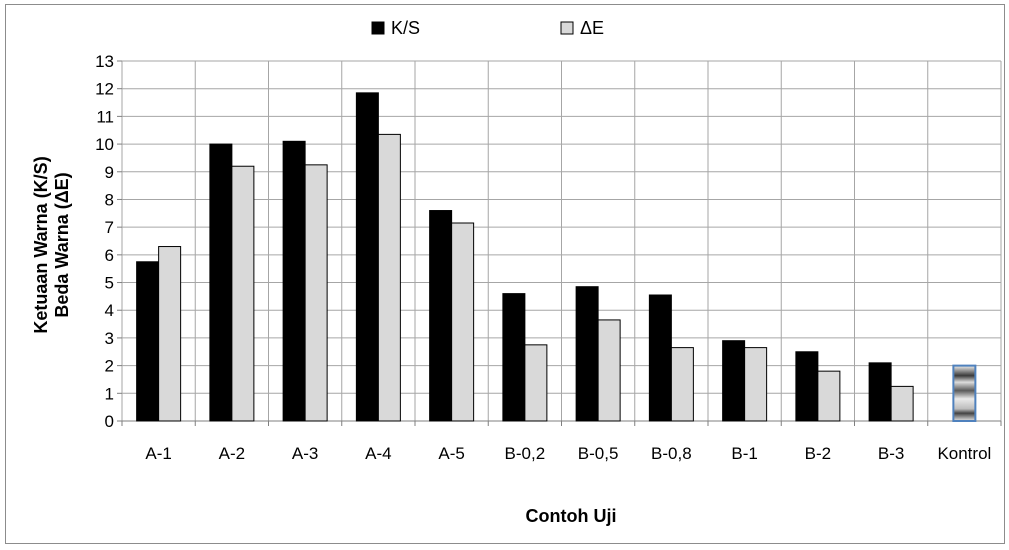 Image resolution: width=1009 pixels, height=550 pixels. I want to click on x-tick-label: A-2, so click(232, 453).